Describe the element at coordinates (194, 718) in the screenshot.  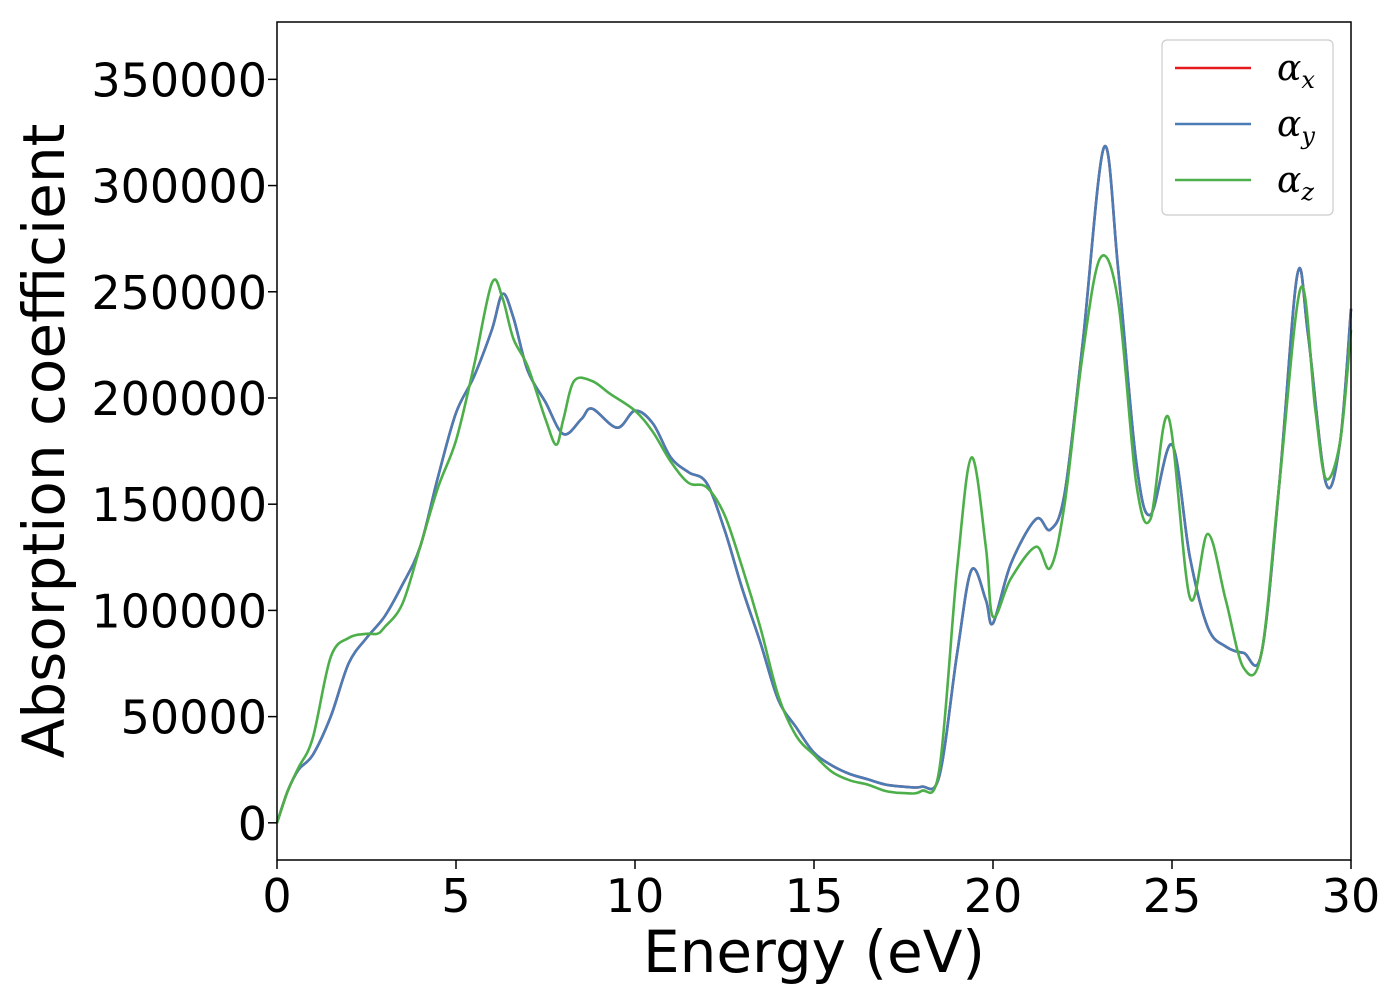
I see `y-tick-label: 50000` at that location.